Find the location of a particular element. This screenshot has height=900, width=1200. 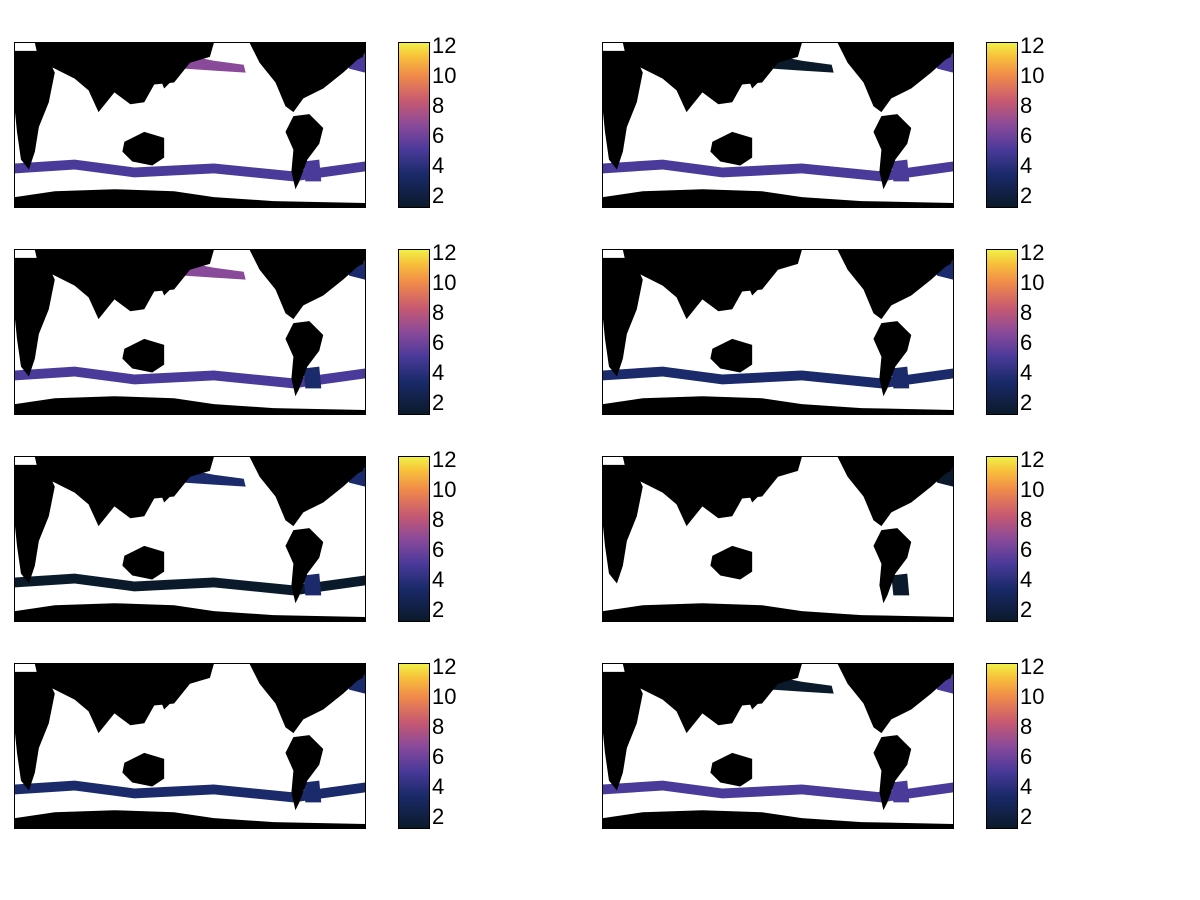

map-panel-2: 2 4 6 8 10 12 is located at coordinates (837, 123).